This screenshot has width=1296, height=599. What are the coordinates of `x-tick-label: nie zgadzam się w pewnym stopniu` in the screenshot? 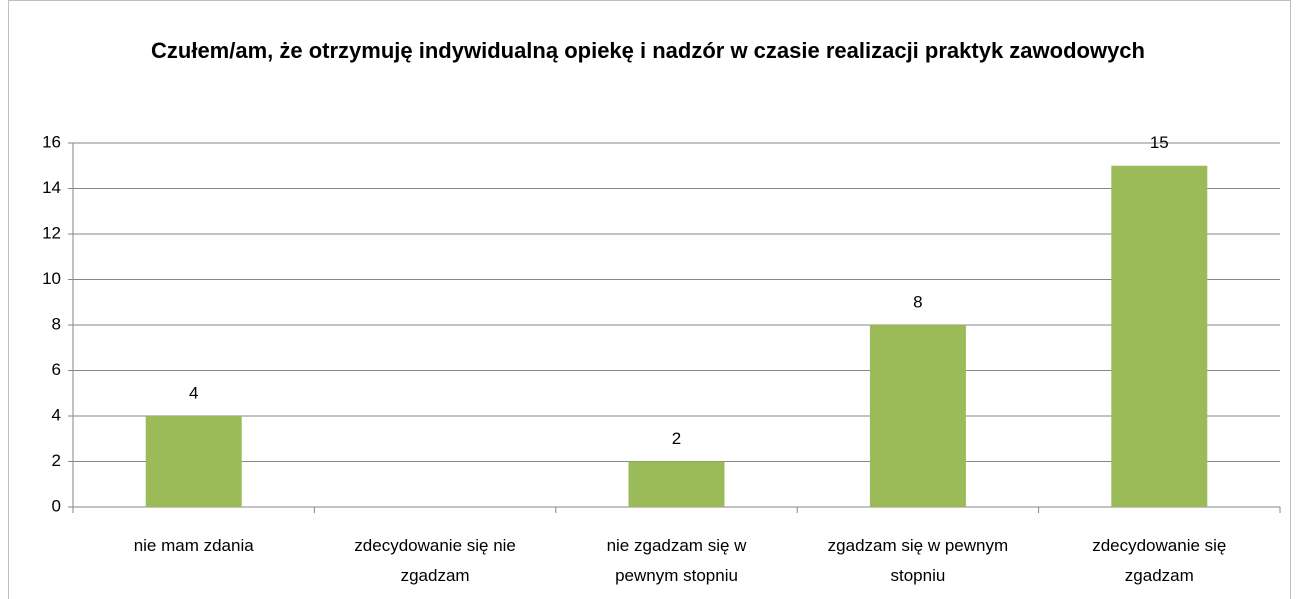 It's located at (677, 560).